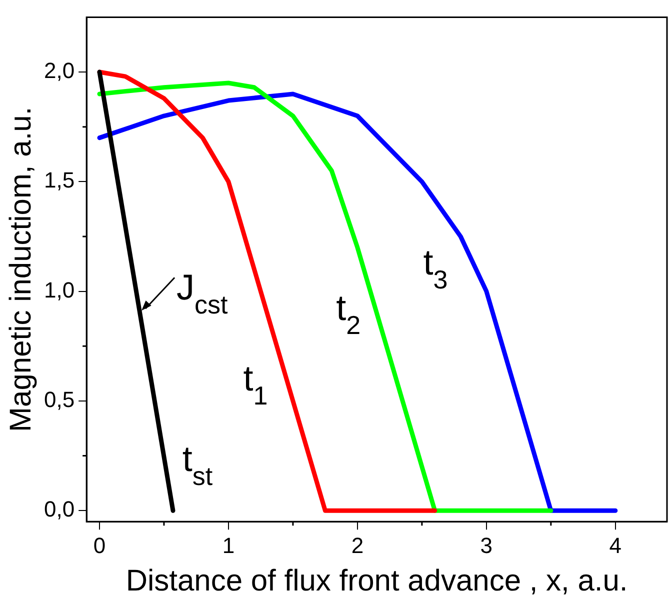 Image resolution: width=671 pixels, height=600 pixels. I want to click on x-axis-title: Distance of flux front advance , x, a.u., so click(377, 581).